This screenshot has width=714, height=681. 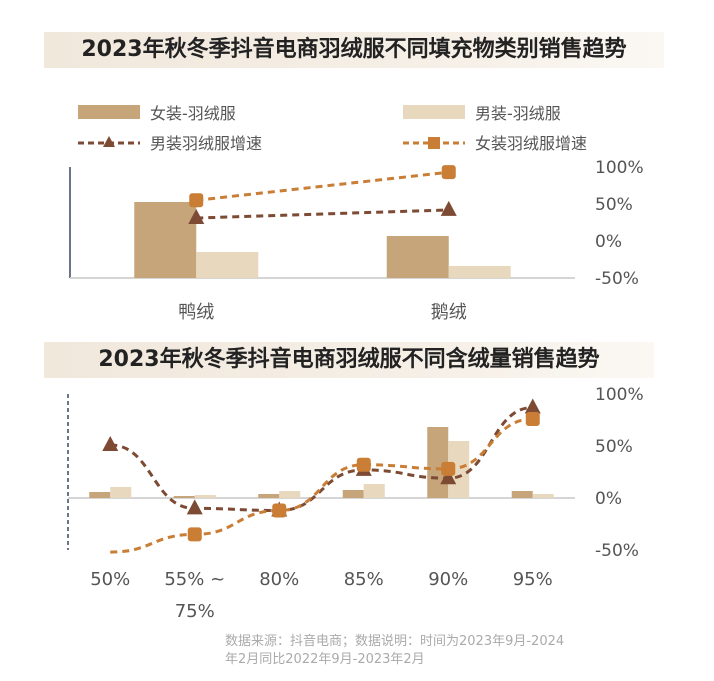 I want to click on category-label: 95%, so click(x=533, y=579).